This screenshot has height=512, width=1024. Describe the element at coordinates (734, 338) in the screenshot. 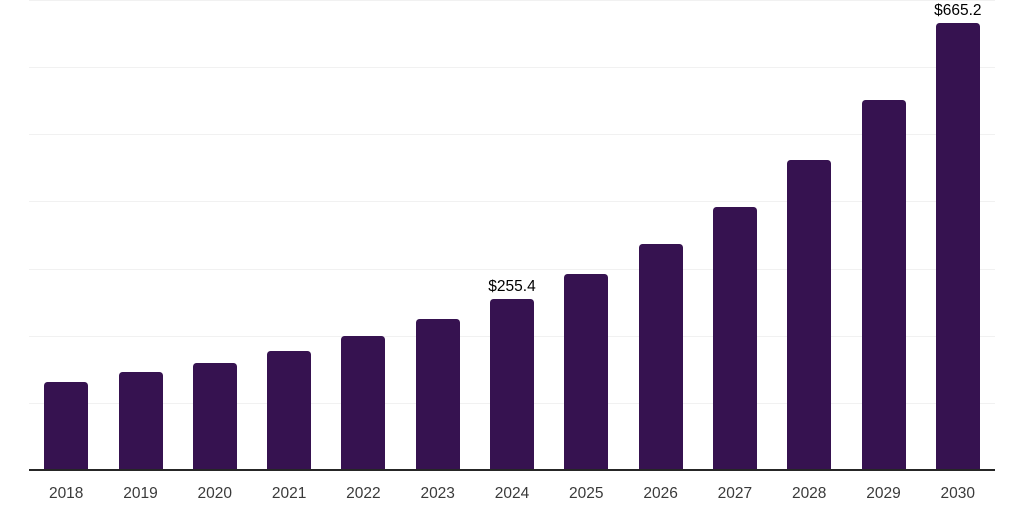

I see `bar-2027` at that location.